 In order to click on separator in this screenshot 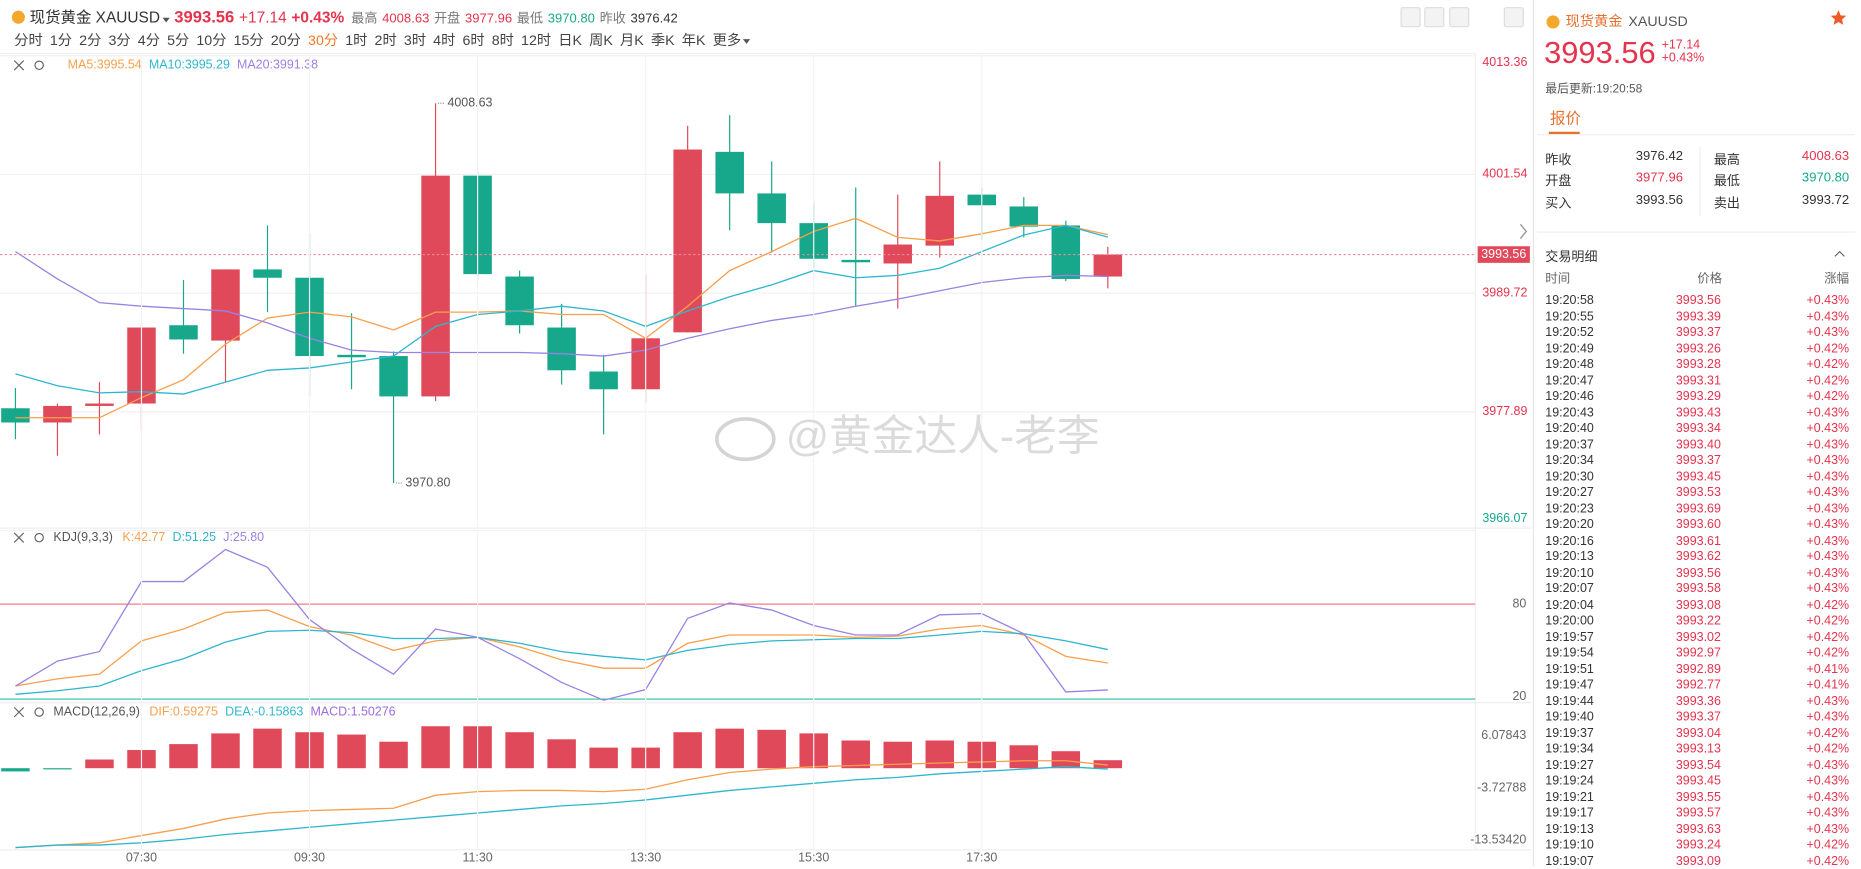, I will do `click(1696, 135)`.